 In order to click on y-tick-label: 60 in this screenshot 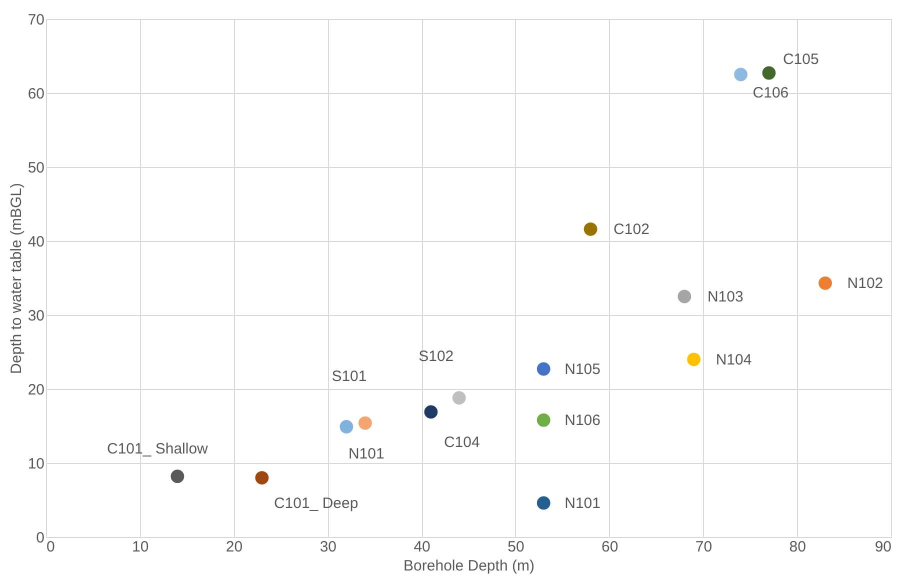, I will do `click(36, 94)`.